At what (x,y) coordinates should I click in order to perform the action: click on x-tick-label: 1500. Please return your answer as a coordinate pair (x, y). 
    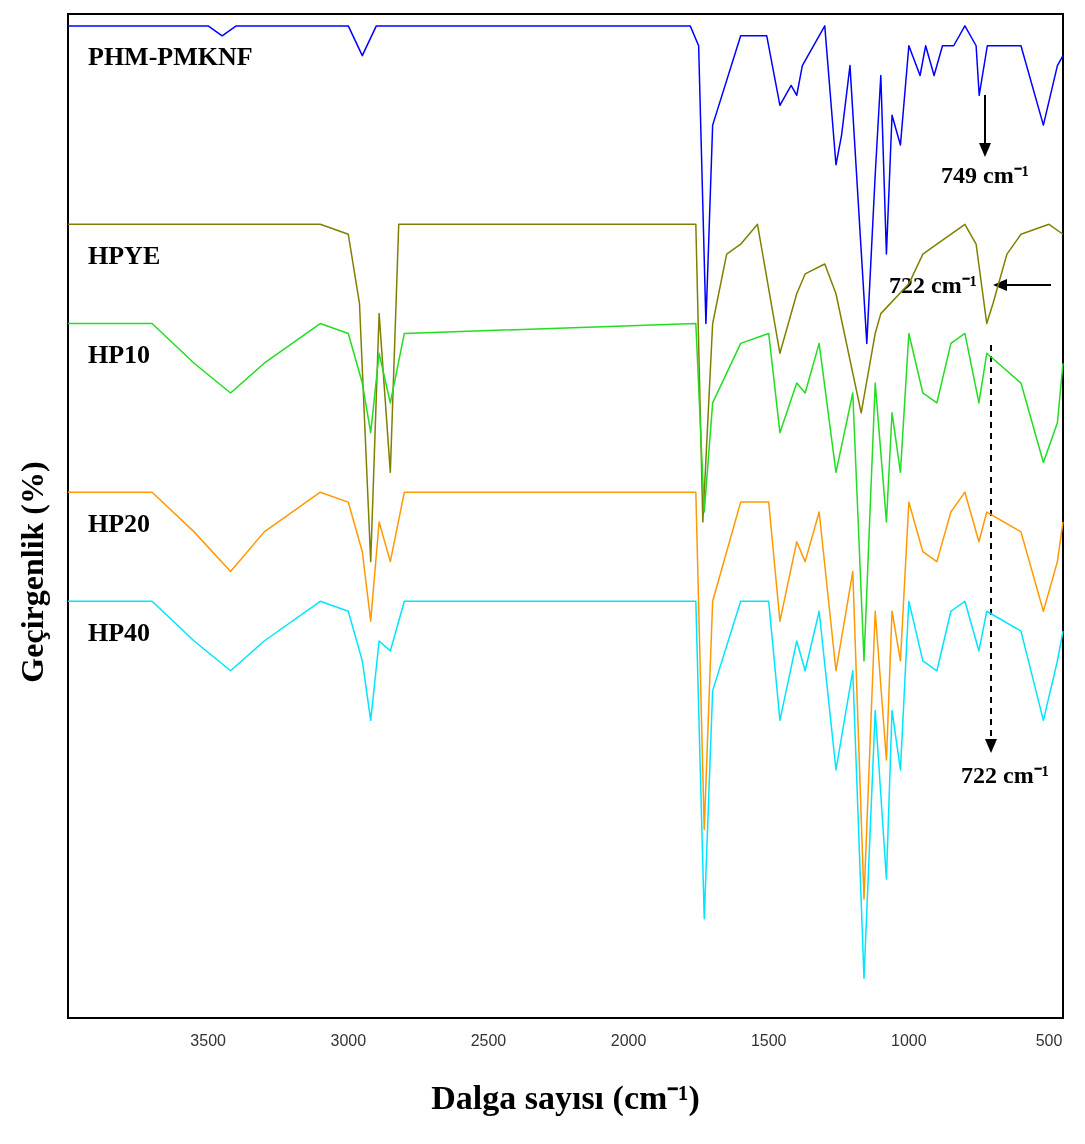
    Looking at the image, I should click on (768, 1040).